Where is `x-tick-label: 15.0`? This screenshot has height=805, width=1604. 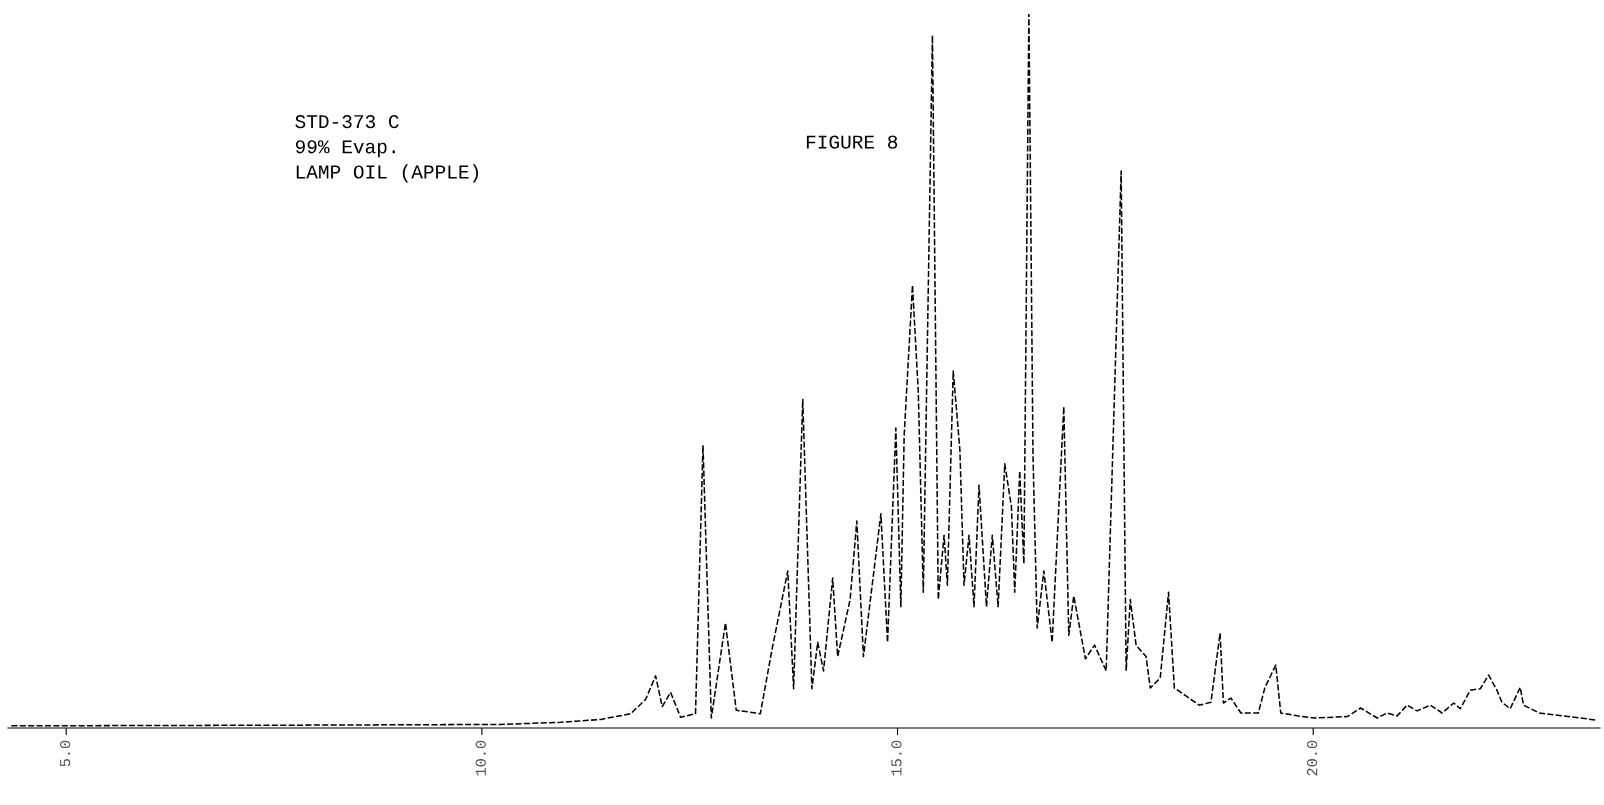 x-tick-label: 15.0 is located at coordinates (896, 758).